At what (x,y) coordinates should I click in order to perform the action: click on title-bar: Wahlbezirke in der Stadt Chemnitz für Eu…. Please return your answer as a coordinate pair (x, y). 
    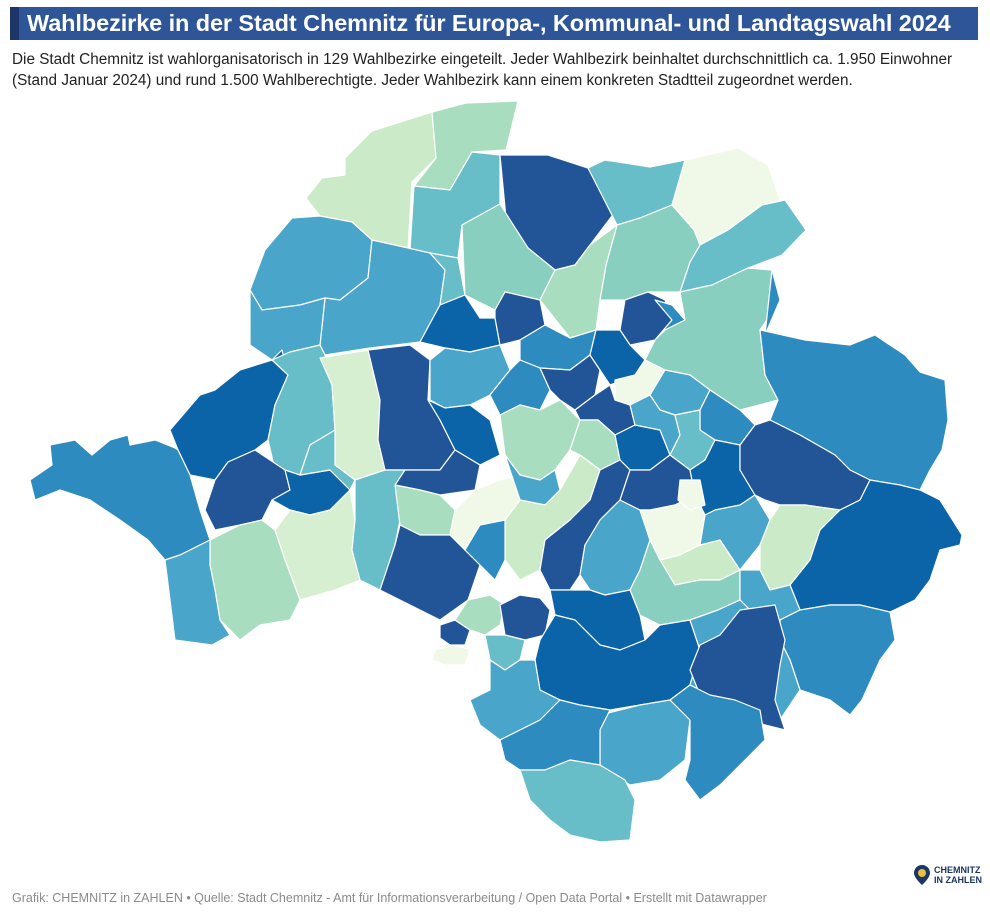
    Looking at the image, I should click on (494, 23).